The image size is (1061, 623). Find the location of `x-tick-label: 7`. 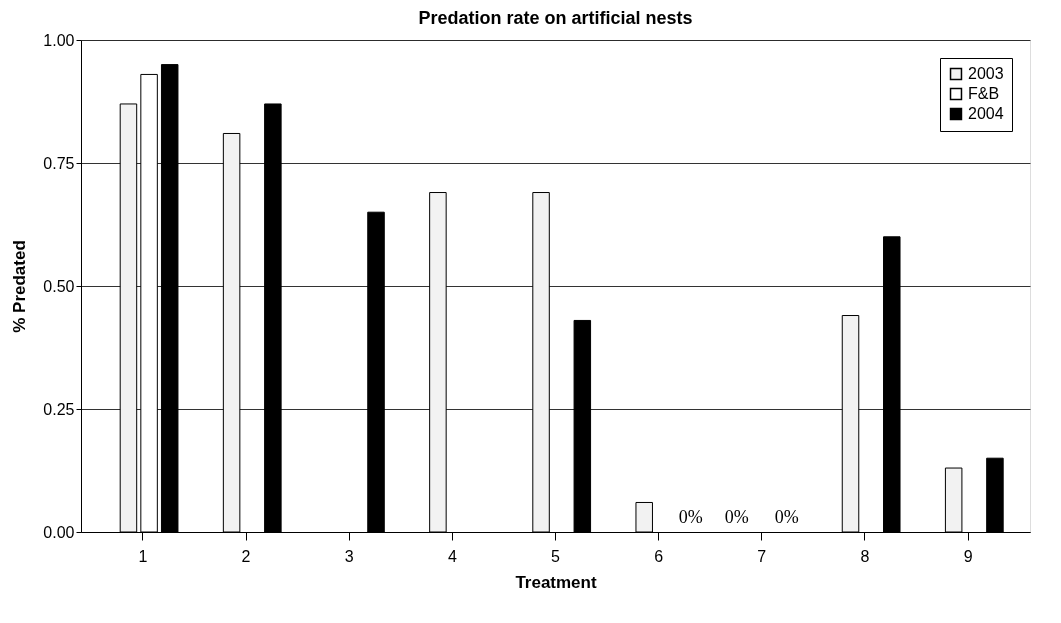

x-tick-label: 7 is located at coordinates (762, 556).